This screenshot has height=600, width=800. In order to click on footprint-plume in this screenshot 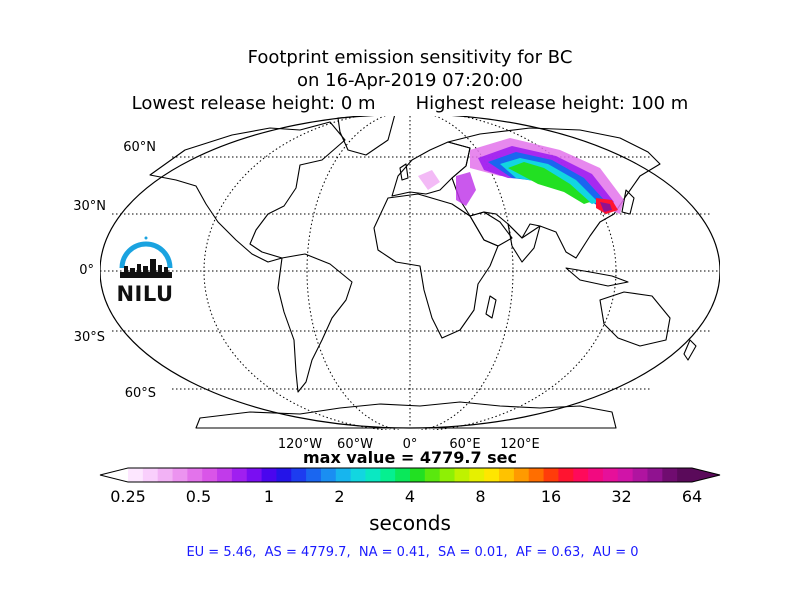, I will do `click(521, 176)`.